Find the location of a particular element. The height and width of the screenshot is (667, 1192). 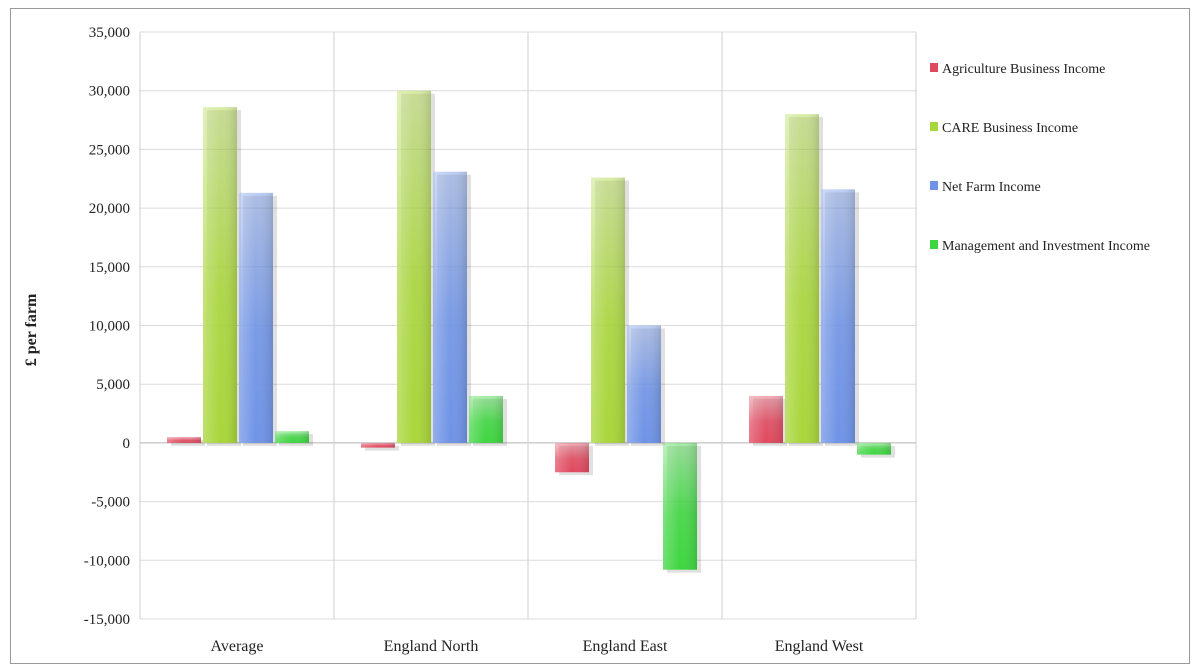

x-category-label: England North is located at coordinates (431, 646).